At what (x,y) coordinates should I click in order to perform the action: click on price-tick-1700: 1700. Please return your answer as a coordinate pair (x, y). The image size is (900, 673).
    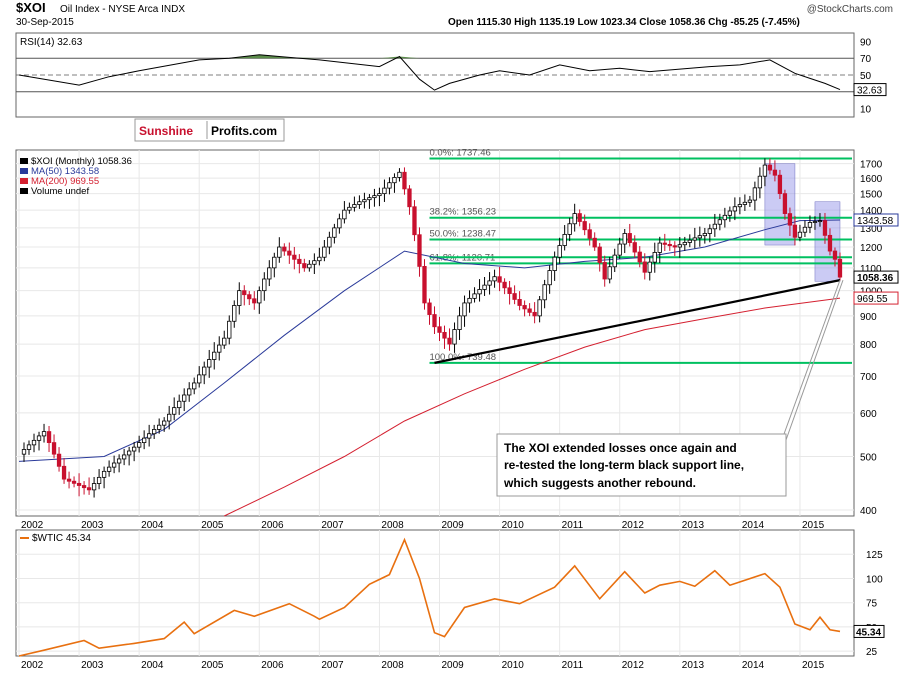
    Looking at the image, I should click on (871, 165).